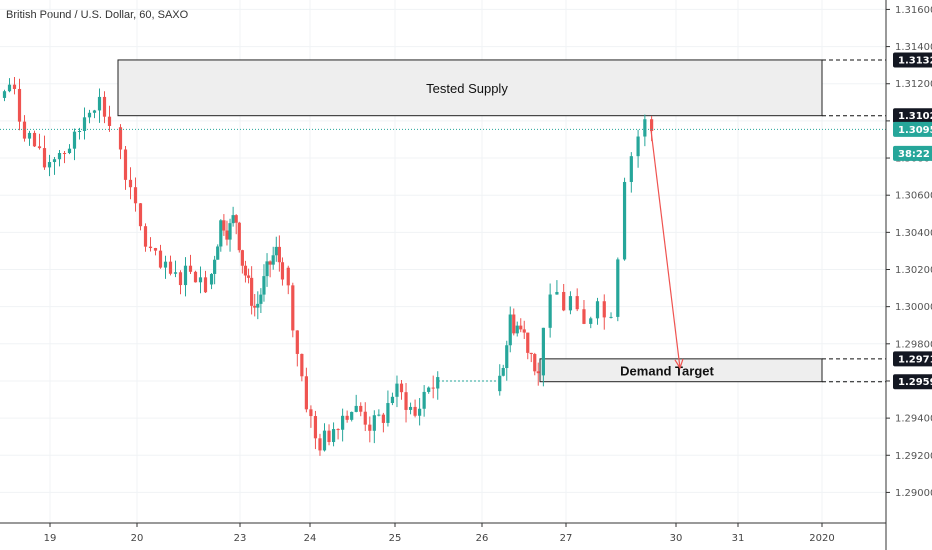 The image size is (932, 550). Describe the element at coordinates (439, 533) in the screenshot. I see `time-axis: 19 20 23 24 25 26 27 30 31 2020` at that location.